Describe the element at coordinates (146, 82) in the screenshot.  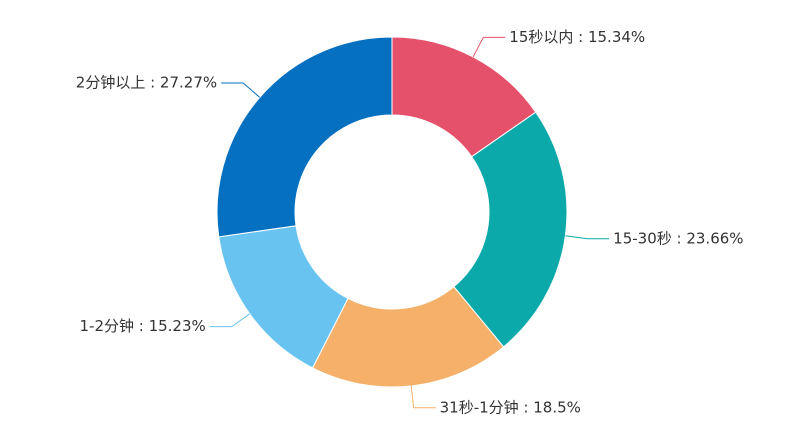
I see `slice-label: 2分钟以上 : 27.27%` at that location.